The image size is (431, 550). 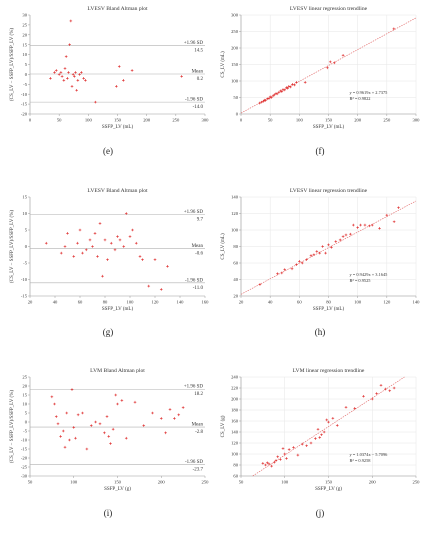 I want to click on reference-value: -0.6, so click(x=199, y=253).